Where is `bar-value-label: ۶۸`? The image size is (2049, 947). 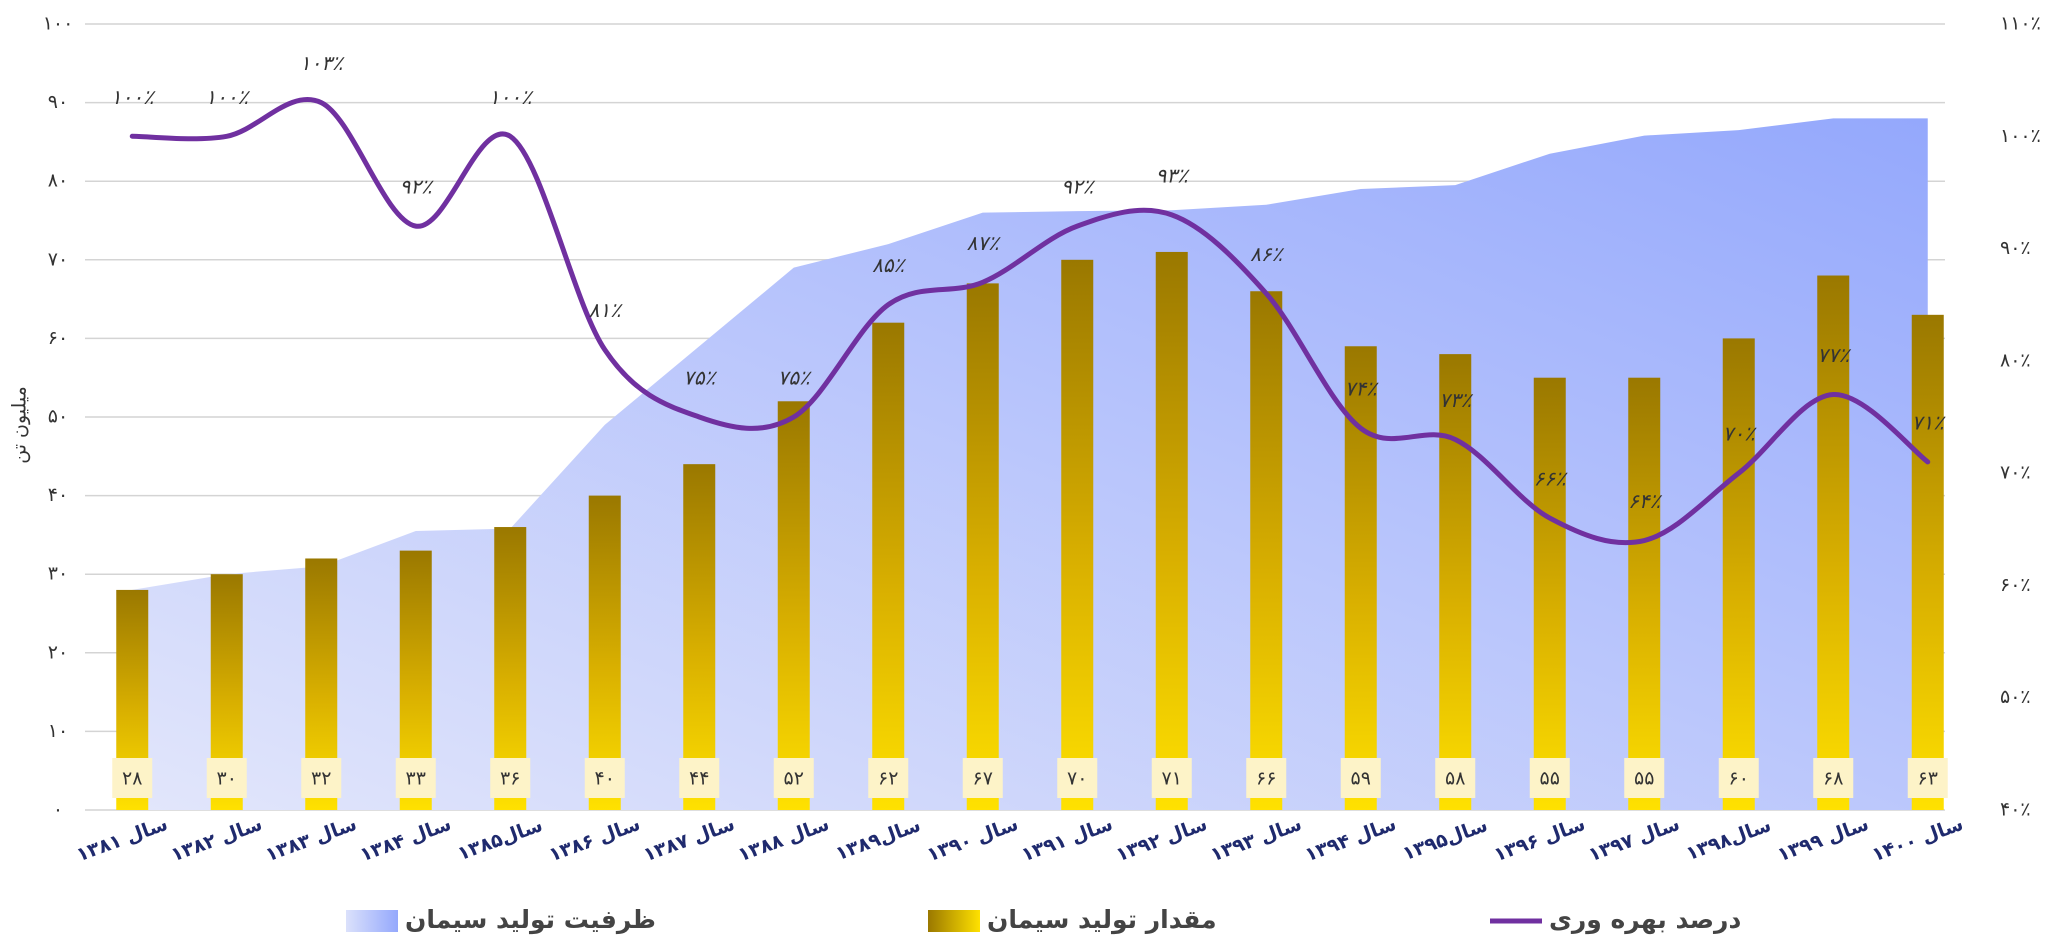
bar-value-label: ۶۸ is located at coordinates (1833, 779).